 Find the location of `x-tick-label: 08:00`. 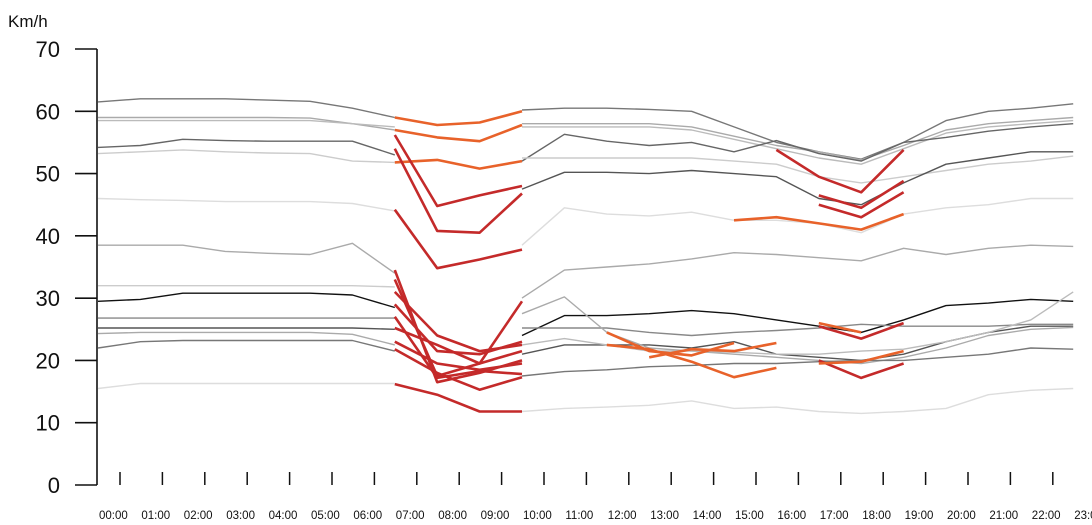

x-tick-label: 08:00 is located at coordinates (452, 516).